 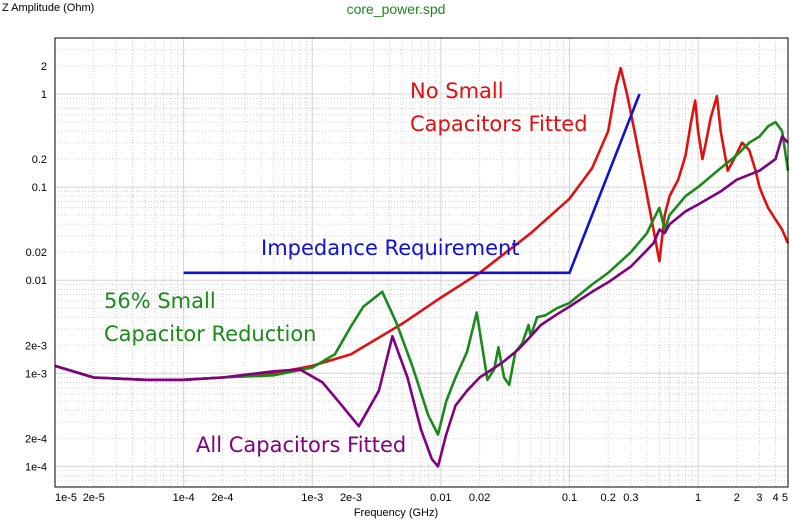 What do you see at coordinates (66, 498) in the screenshot?
I see `x-tick-label: 1e-5` at bounding box center [66, 498].